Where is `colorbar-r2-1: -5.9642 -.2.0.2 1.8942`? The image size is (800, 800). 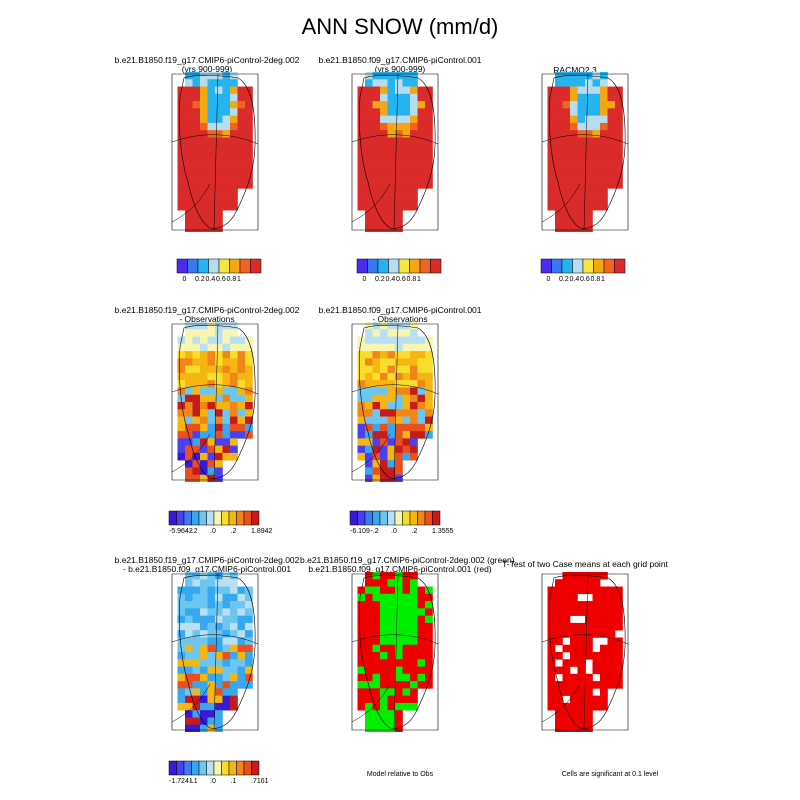 colorbar-r2-1: -5.9642 -.2.0.2 1.8942 is located at coordinates (220, 522).